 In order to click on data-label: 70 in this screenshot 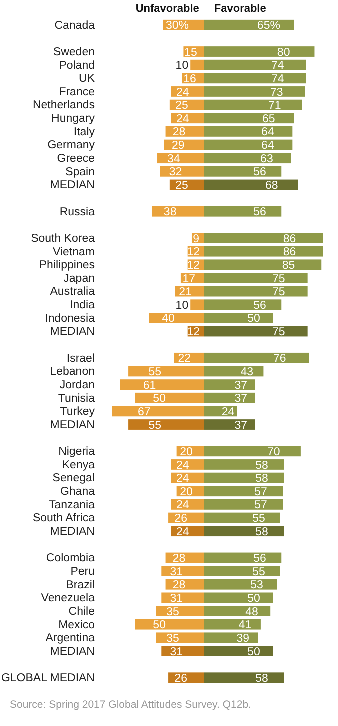, I will do `click(274, 452)`.